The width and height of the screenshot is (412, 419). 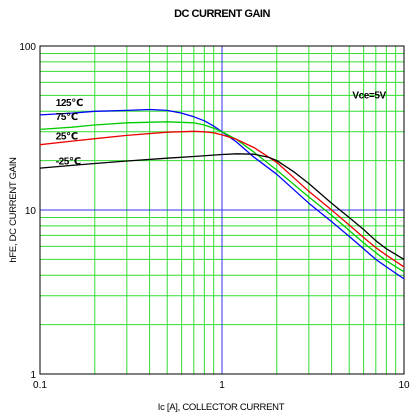 What do you see at coordinates (40, 385) in the screenshot?
I see `x-tick-label: 0.1` at bounding box center [40, 385].